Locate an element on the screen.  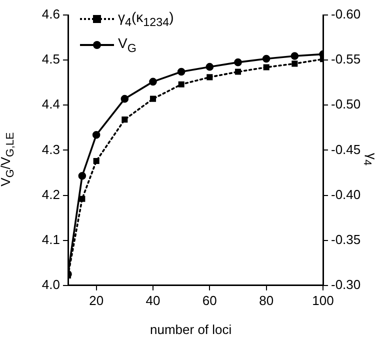
y-tick-label: 4.3 is located at coordinates (51, 149).